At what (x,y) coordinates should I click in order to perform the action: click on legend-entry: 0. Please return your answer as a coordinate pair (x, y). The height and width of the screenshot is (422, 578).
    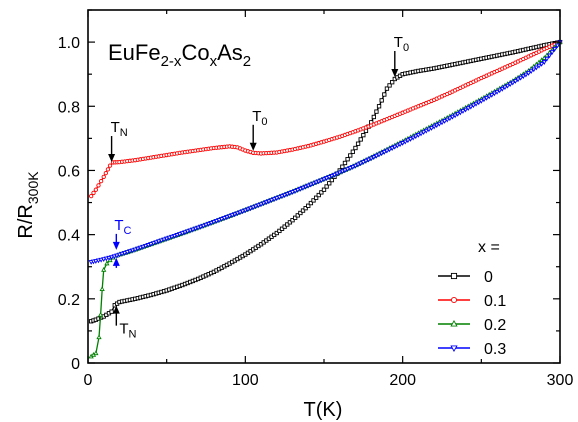
    Looking at the image, I should click on (465, 277).